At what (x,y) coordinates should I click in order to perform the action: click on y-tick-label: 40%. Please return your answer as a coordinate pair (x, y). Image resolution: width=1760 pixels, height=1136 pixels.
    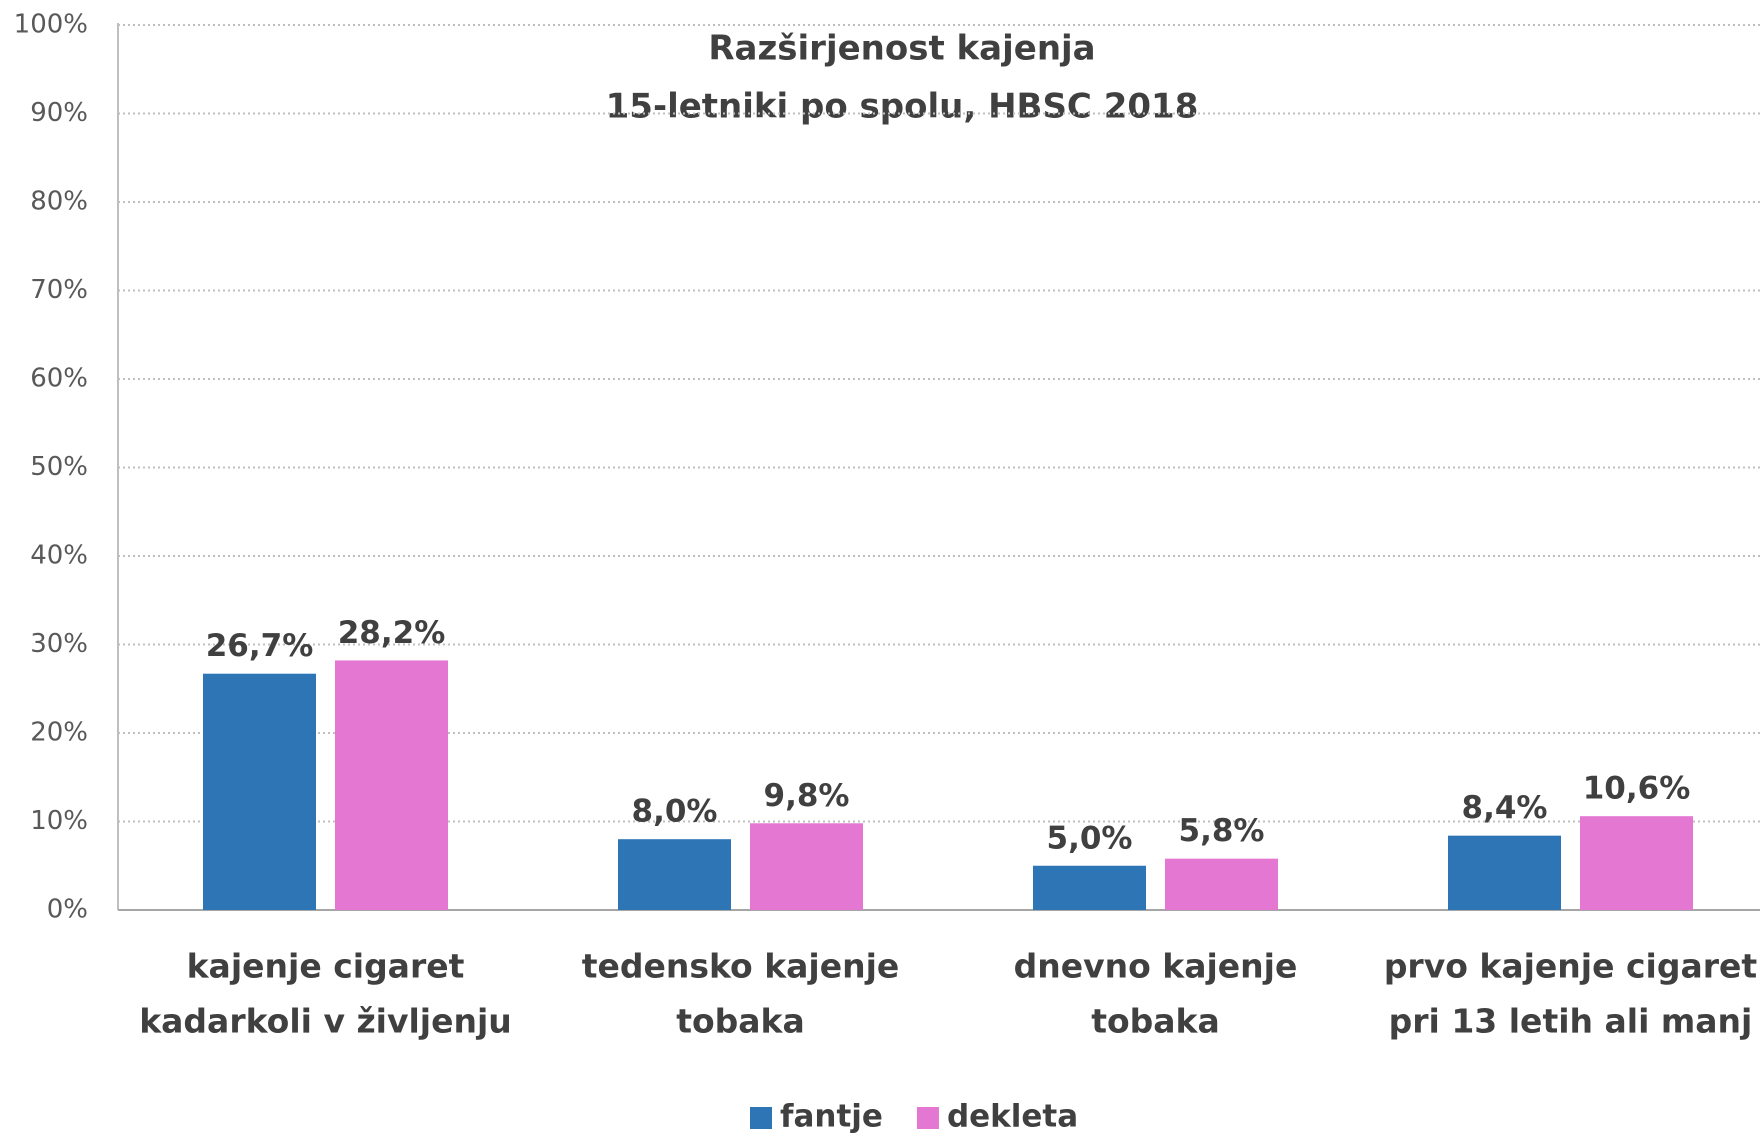
    Looking at the image, I should click on (59, 556).